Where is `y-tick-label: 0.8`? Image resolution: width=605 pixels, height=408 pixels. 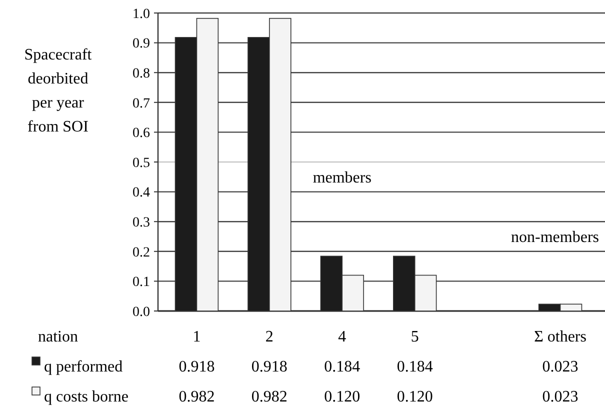 y-tick-label: 0.8 is located at coordinates (141, 74).